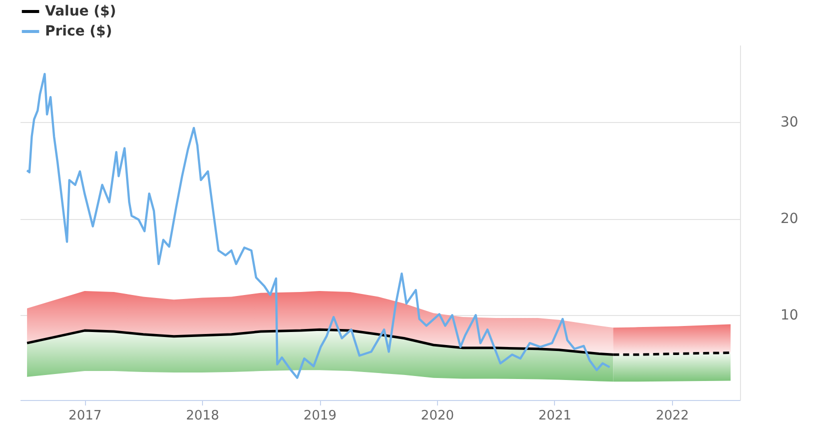 The width and height of the screenshot is (820, 427). What do you see at coordinates (320, 416) in the screenshot?
I see `x-tick-label: 2019` at bounding box center [320, 416].